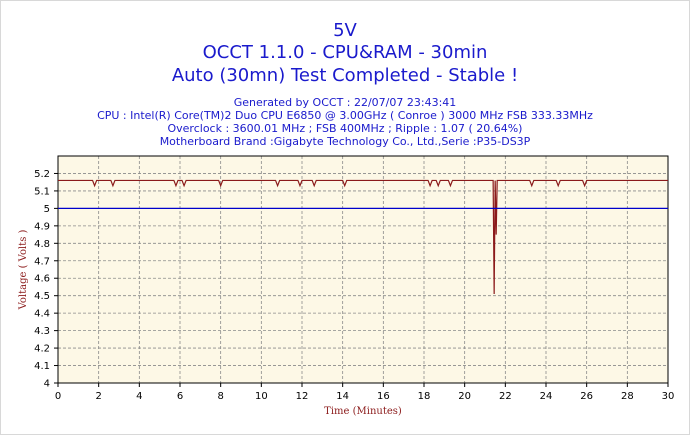  I want to click on x-tick-label: 8, so click(220, 396).